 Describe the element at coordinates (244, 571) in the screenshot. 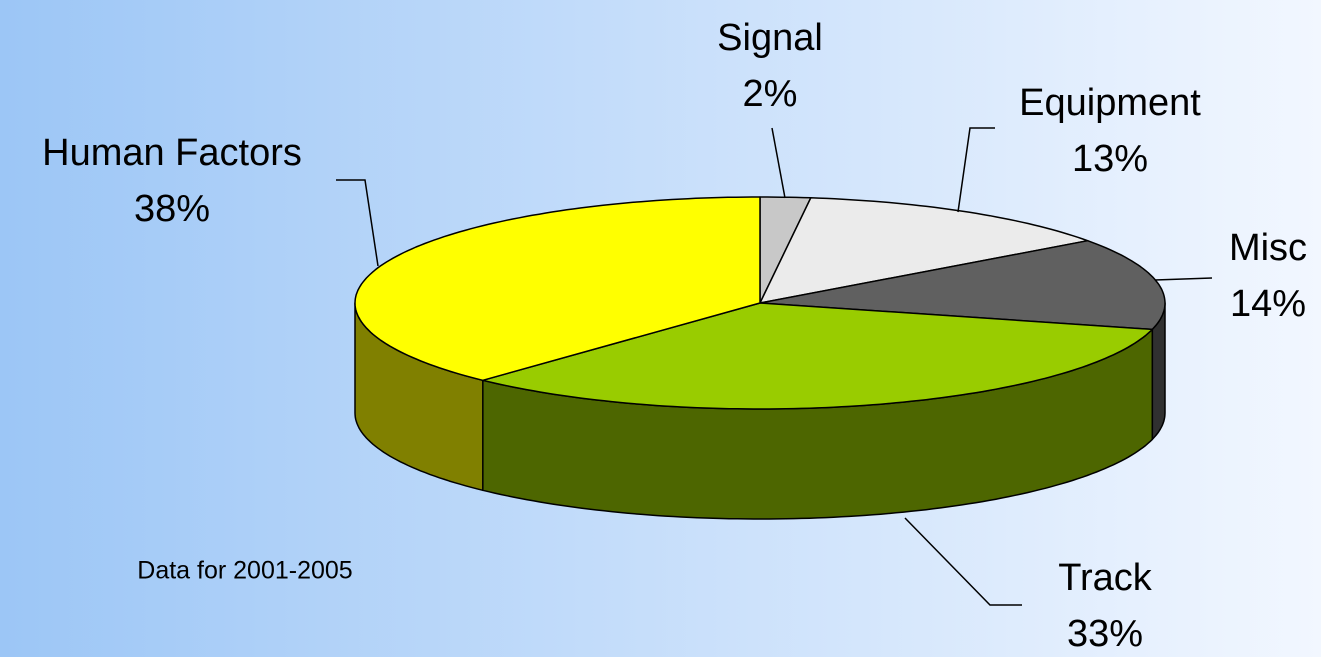

I see `annotation: Data for 2001-2005` at that location.